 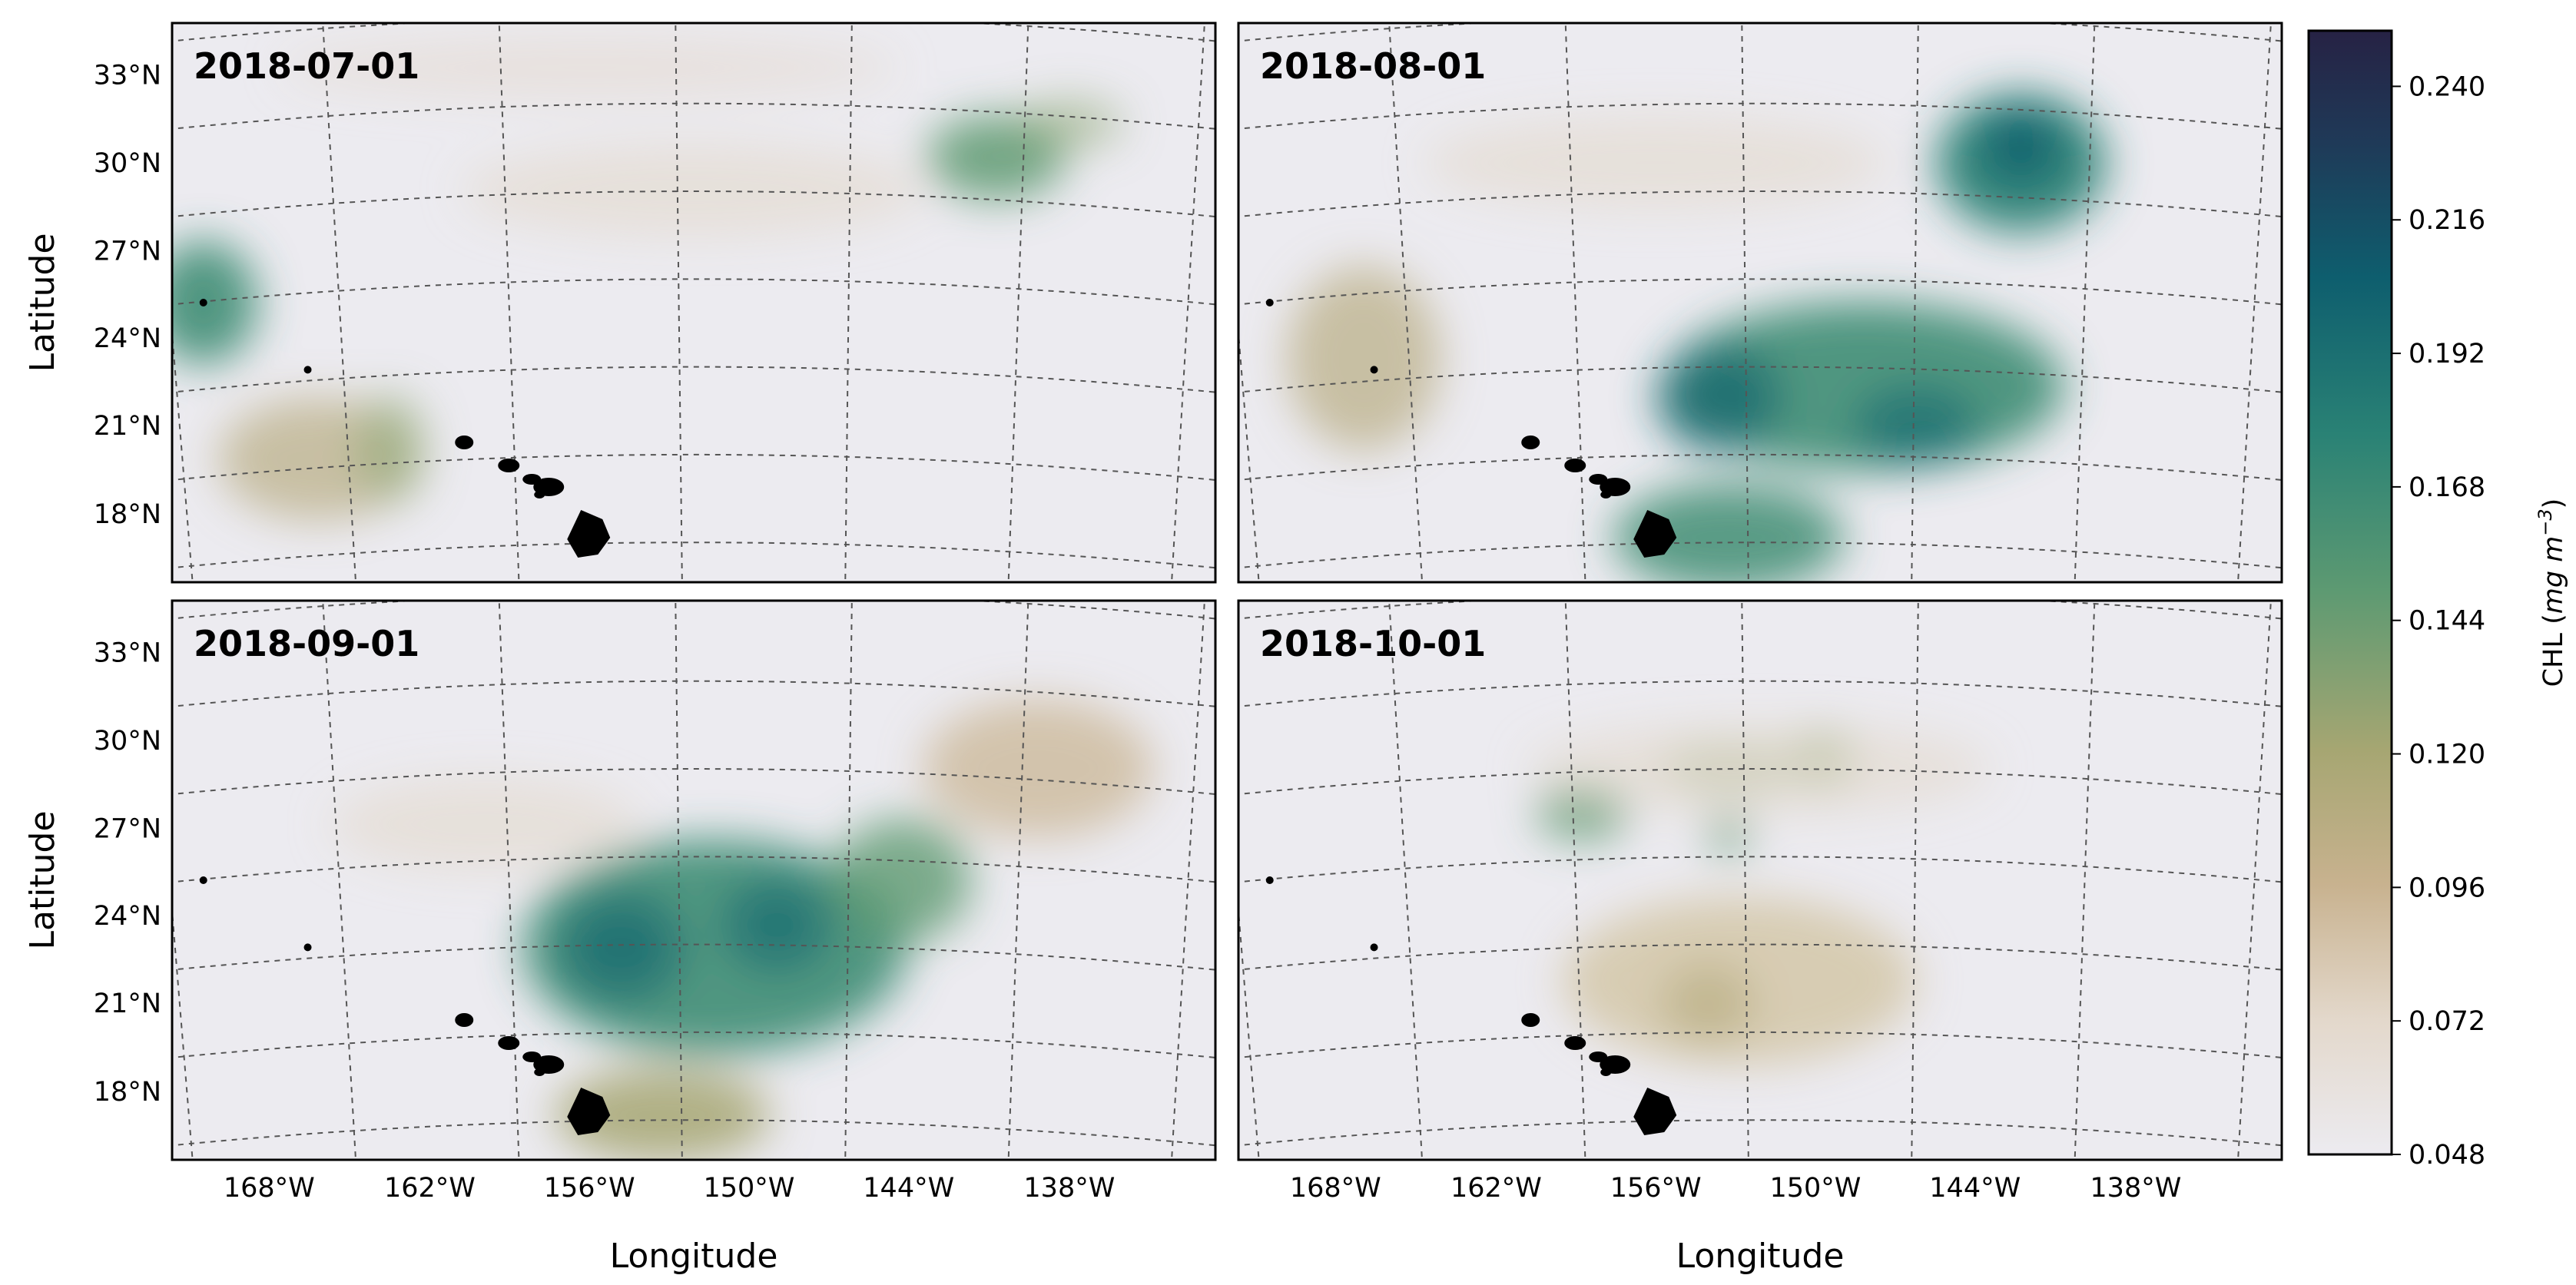 I want to click on colorbar-tick-label: 0.096, so click(x=2447, y=888).